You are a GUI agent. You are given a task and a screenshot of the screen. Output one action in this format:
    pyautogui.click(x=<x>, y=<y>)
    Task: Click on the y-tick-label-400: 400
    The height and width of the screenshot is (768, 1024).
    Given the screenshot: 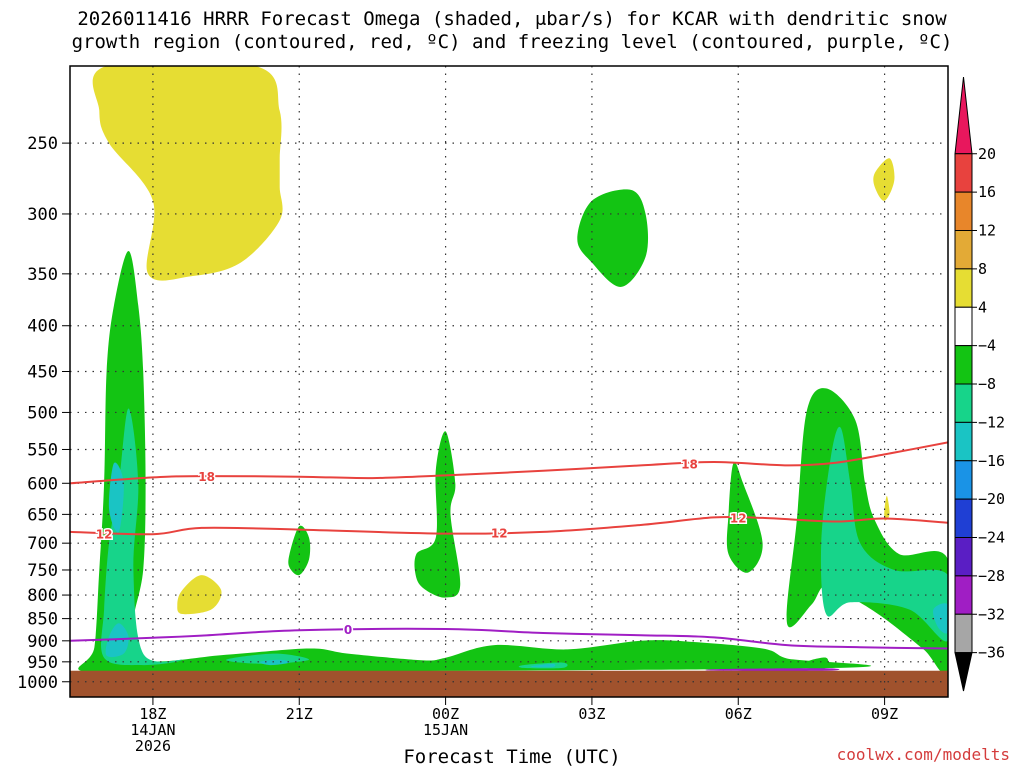 What is the action you would take?
    pyautogui.click(x=42, y=327)
    